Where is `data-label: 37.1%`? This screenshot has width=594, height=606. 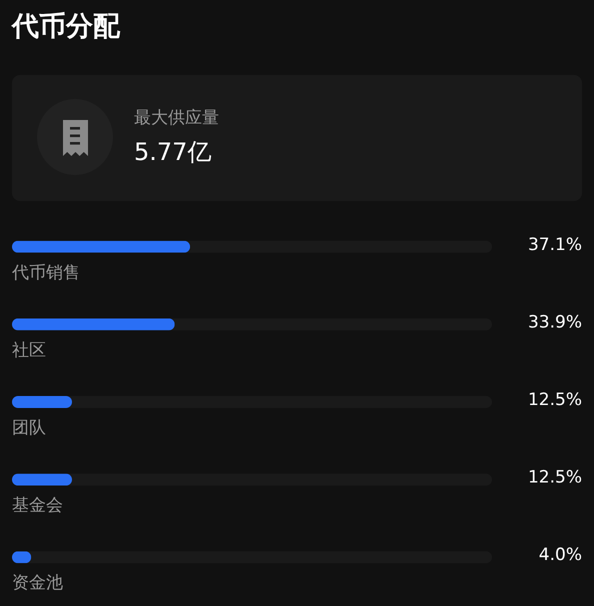
data-label: 37.1% is located at coordinates (555, 244).